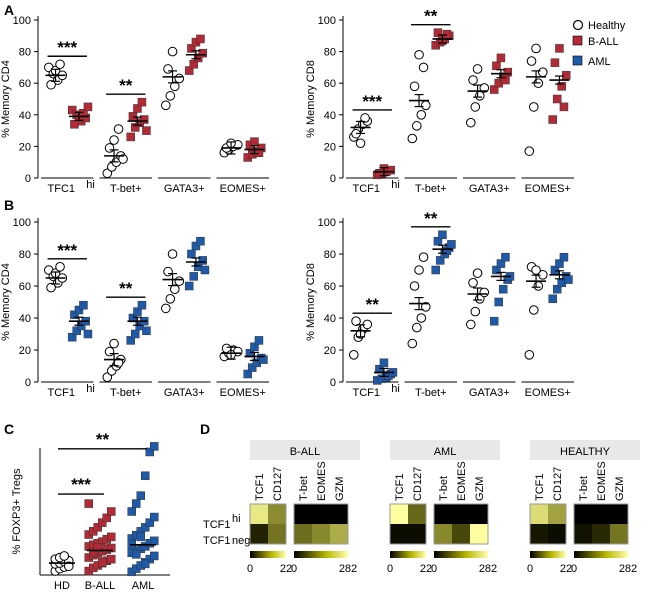  Describe the element at coordinates (578, 25) in the screenshot. I see `legend-marker-healthy` at that location.